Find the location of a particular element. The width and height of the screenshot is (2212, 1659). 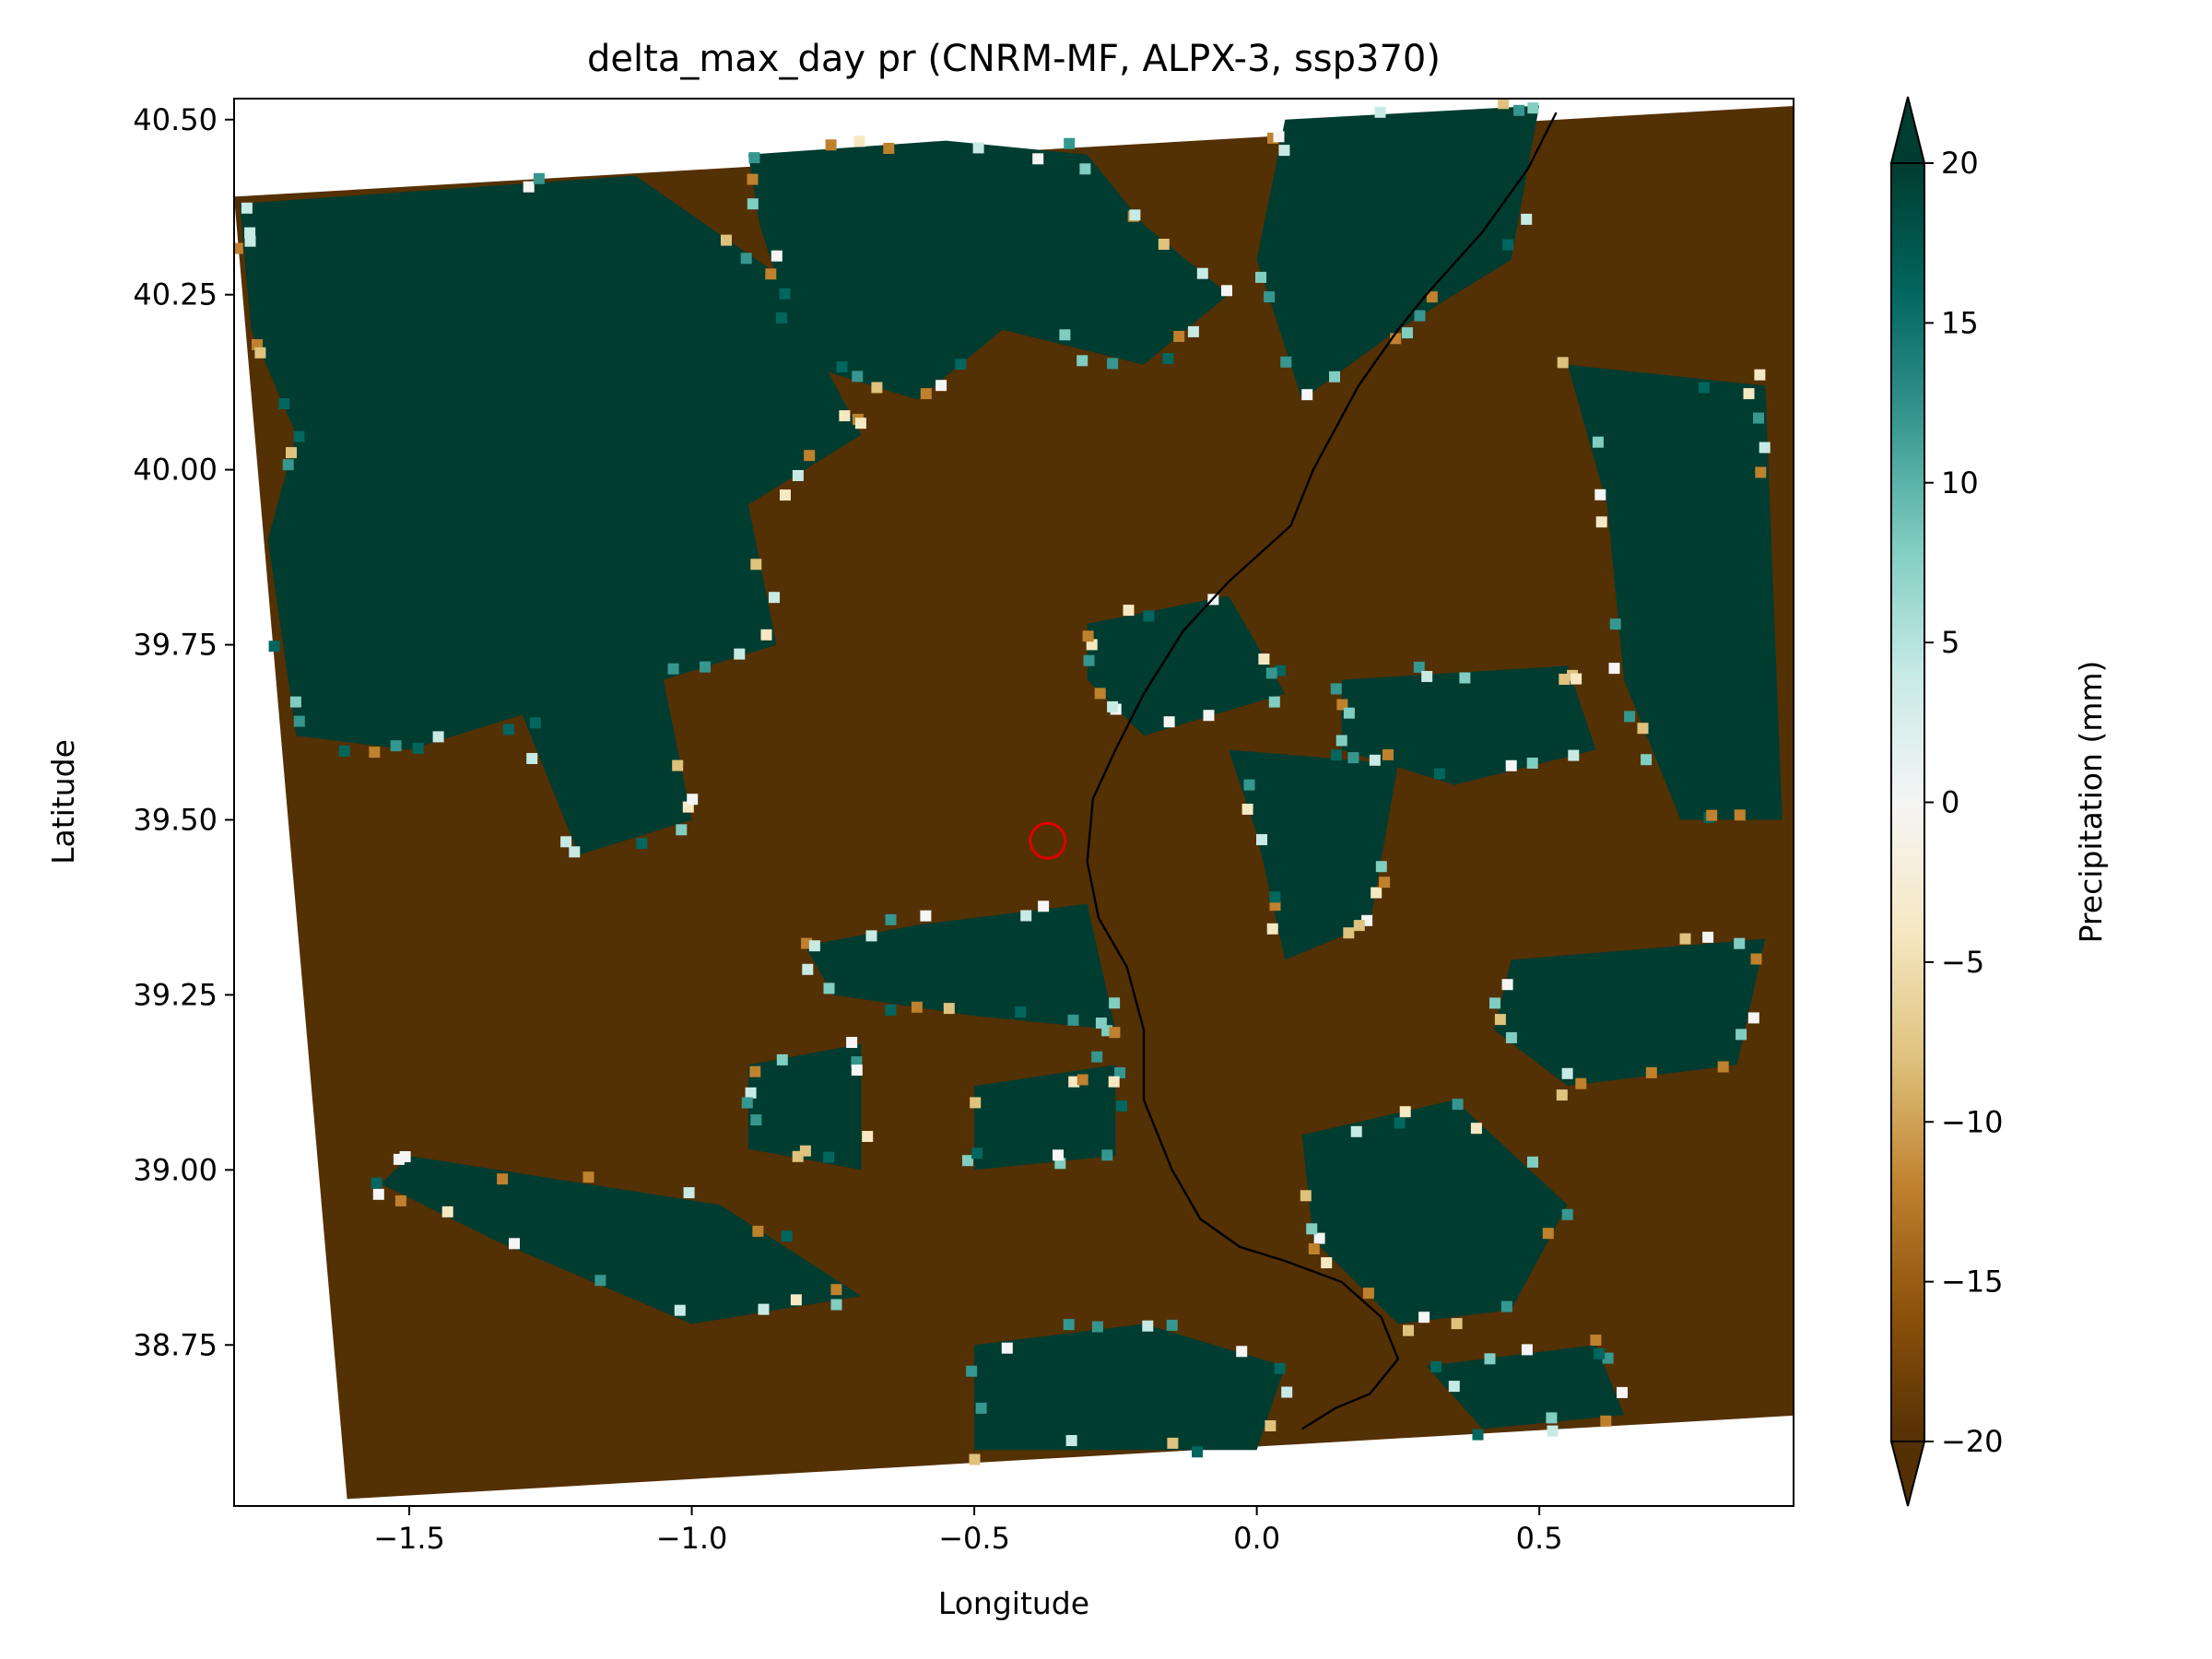

colorbar-tick-label: 20 is located at coordinates (1960, 163).